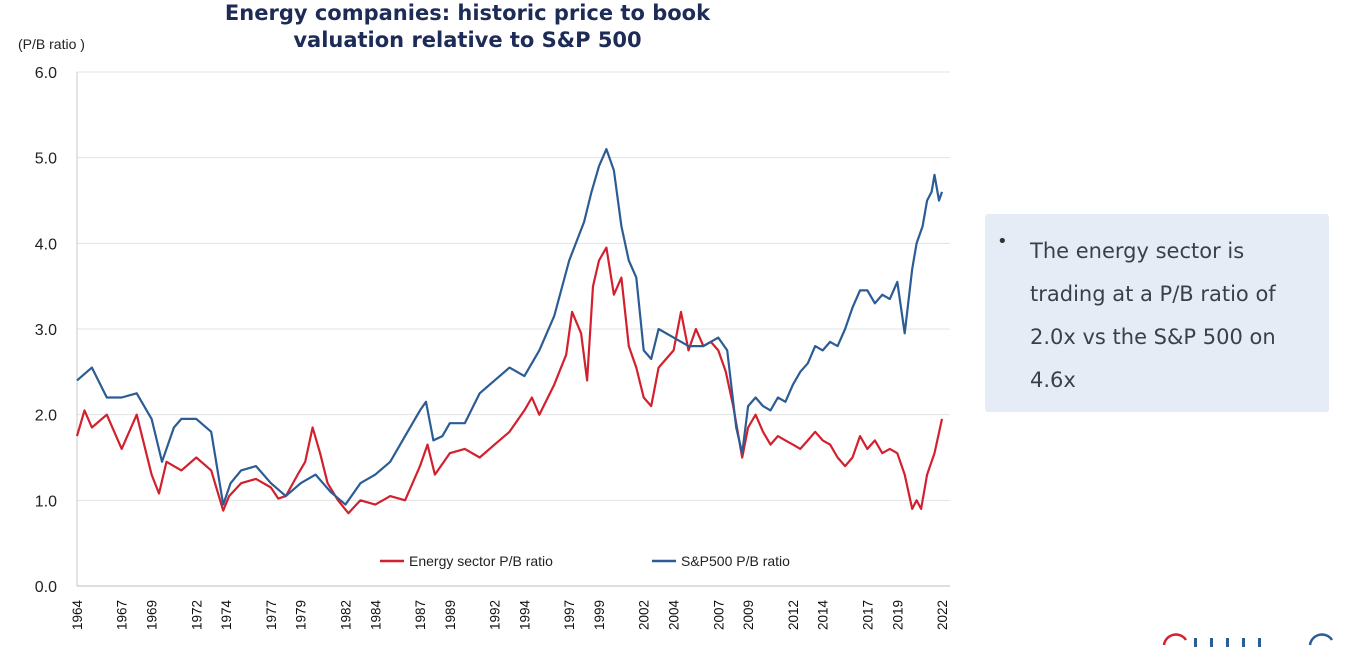 Image resolution: width=1350 pixels, height=647 pixels. Describe the element at coordinates (867, 615) in the screenshot. I see `x-tick-label: 2017` at that location.